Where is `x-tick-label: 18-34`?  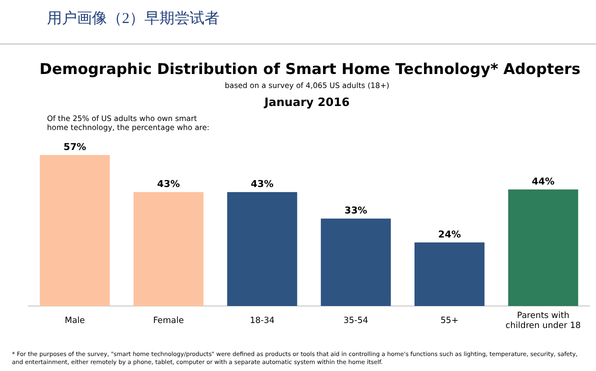 x-tick-label: 18-34 is located at coordinates (262, 321).